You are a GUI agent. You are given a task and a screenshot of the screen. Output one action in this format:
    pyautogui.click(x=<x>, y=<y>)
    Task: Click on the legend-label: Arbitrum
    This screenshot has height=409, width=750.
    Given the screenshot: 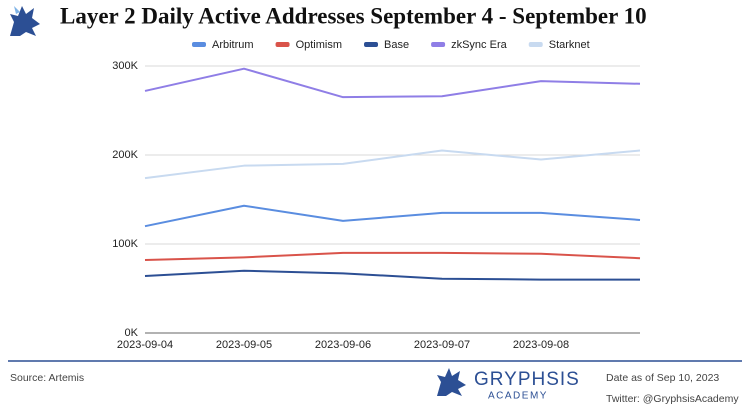 What is the action you would take?
    pyautogui.click(x=233, y=45)
    